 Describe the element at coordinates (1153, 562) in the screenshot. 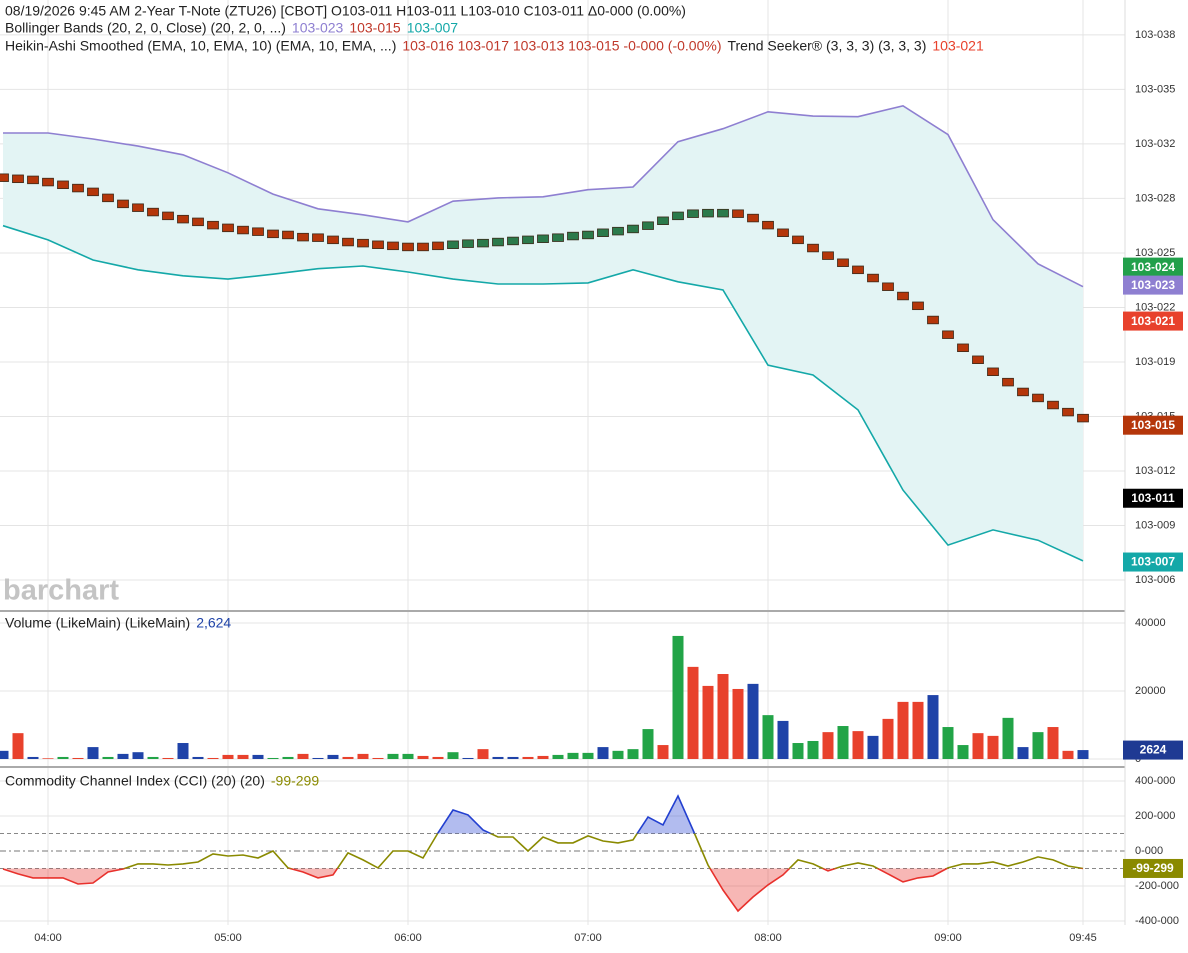

I see `value-tag-label: 103-007` at that location.